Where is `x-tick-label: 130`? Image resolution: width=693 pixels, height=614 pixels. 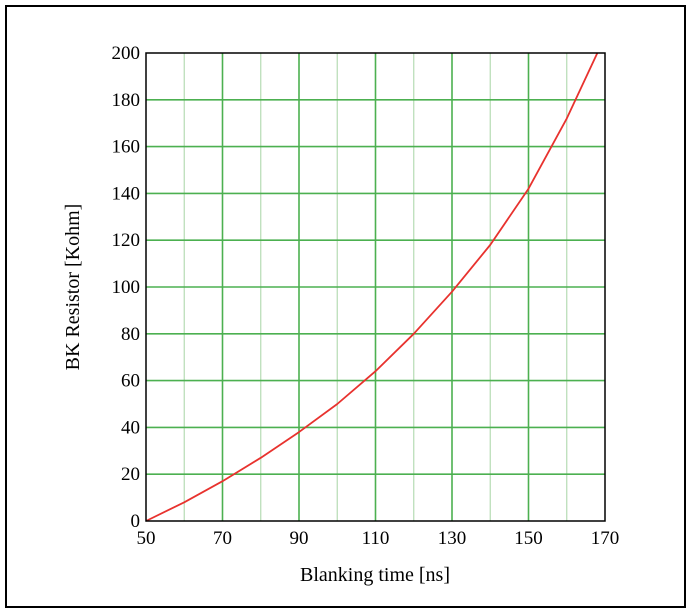 x-tick-label: 130 is located at coordinates (452, 538).